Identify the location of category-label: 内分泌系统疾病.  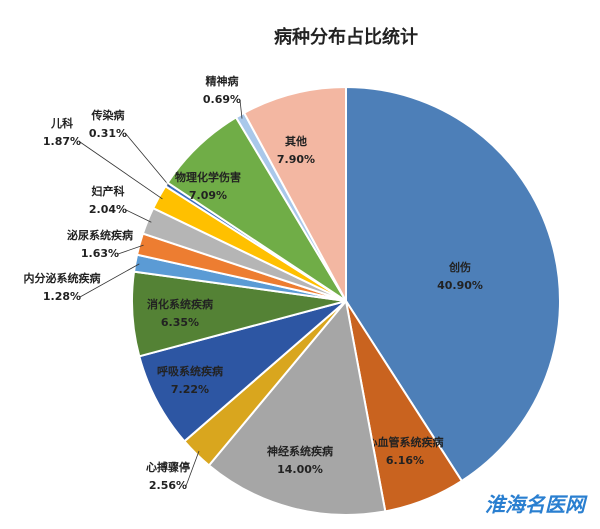
(62, 278).